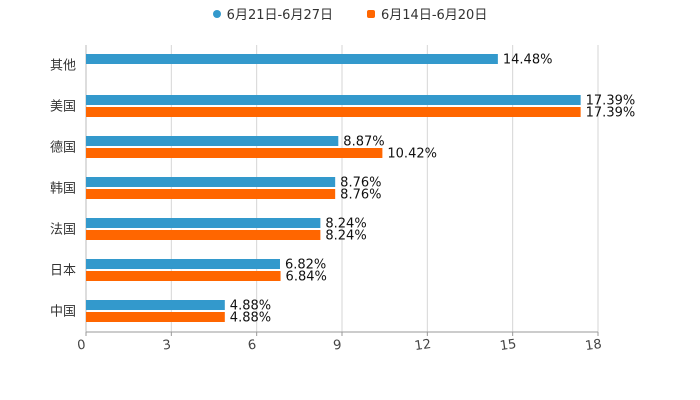 The image size is (700, 400). I want to click on x-tick-label: 0, so click(81, 346).